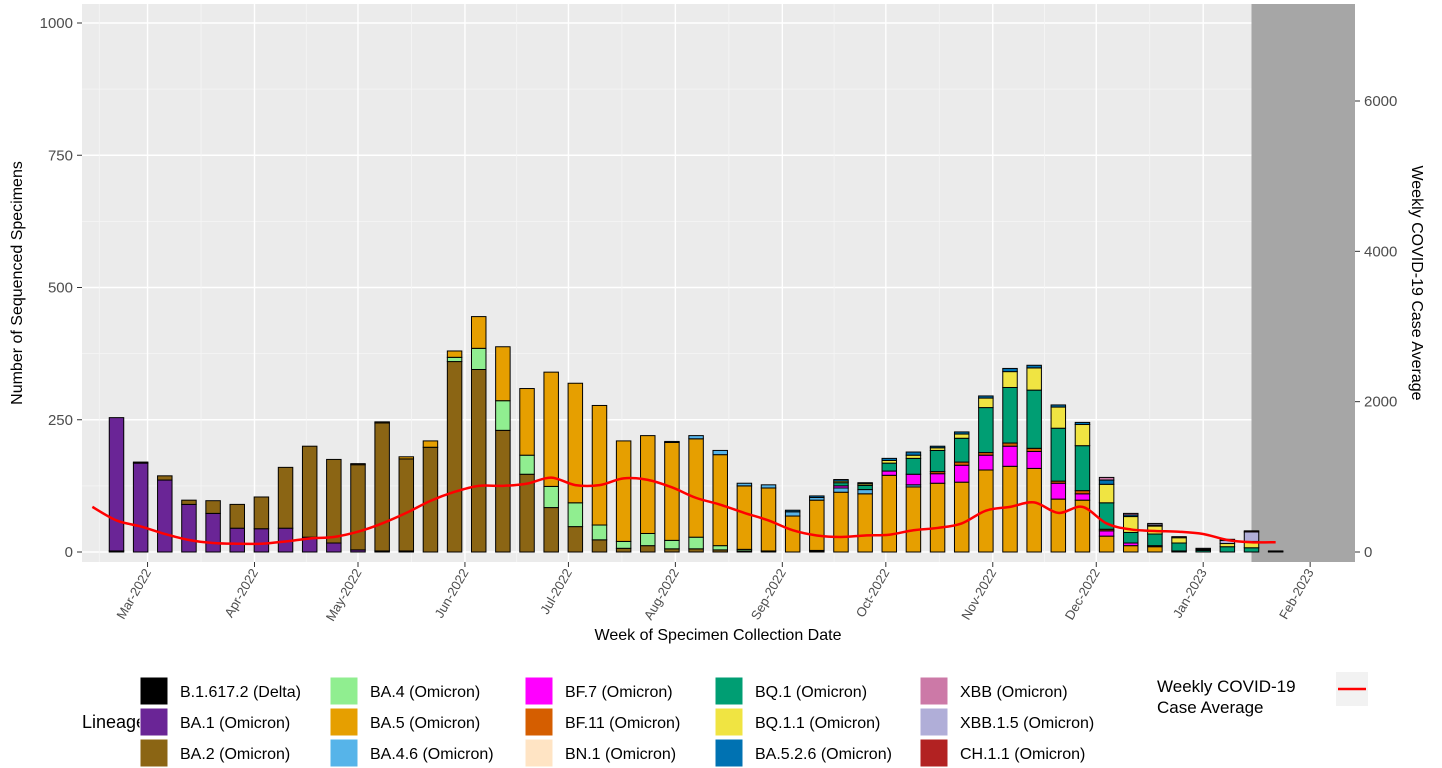 The image size is (1442, 768). What do you see at coordinates (154, 753) in the screenshot?
I see `legend-key-ba2` at bounding box center [154, 753].